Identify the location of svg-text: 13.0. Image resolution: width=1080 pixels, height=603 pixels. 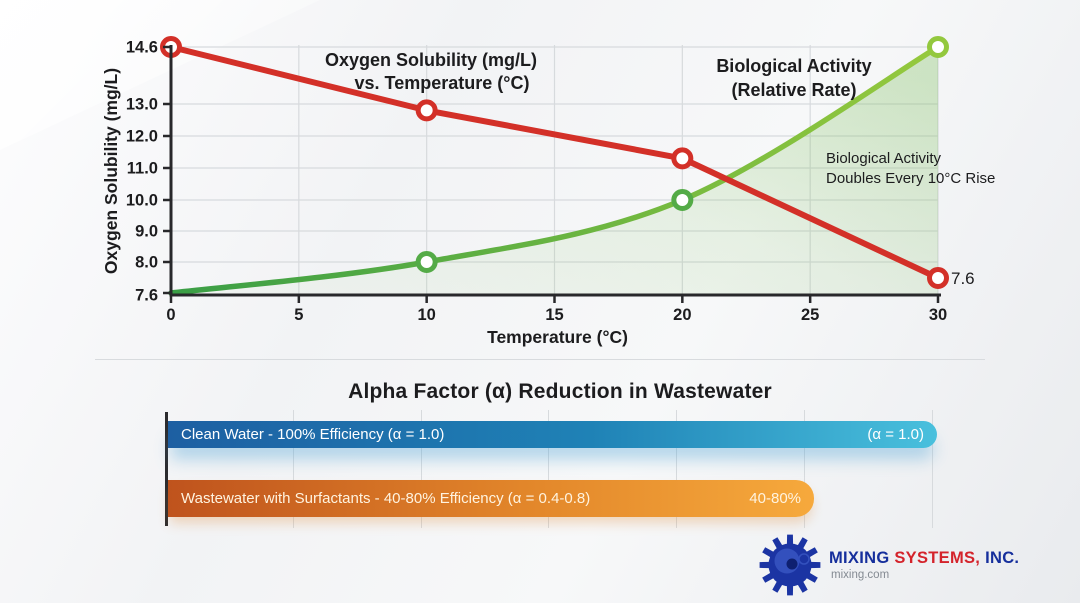
(142, 105).